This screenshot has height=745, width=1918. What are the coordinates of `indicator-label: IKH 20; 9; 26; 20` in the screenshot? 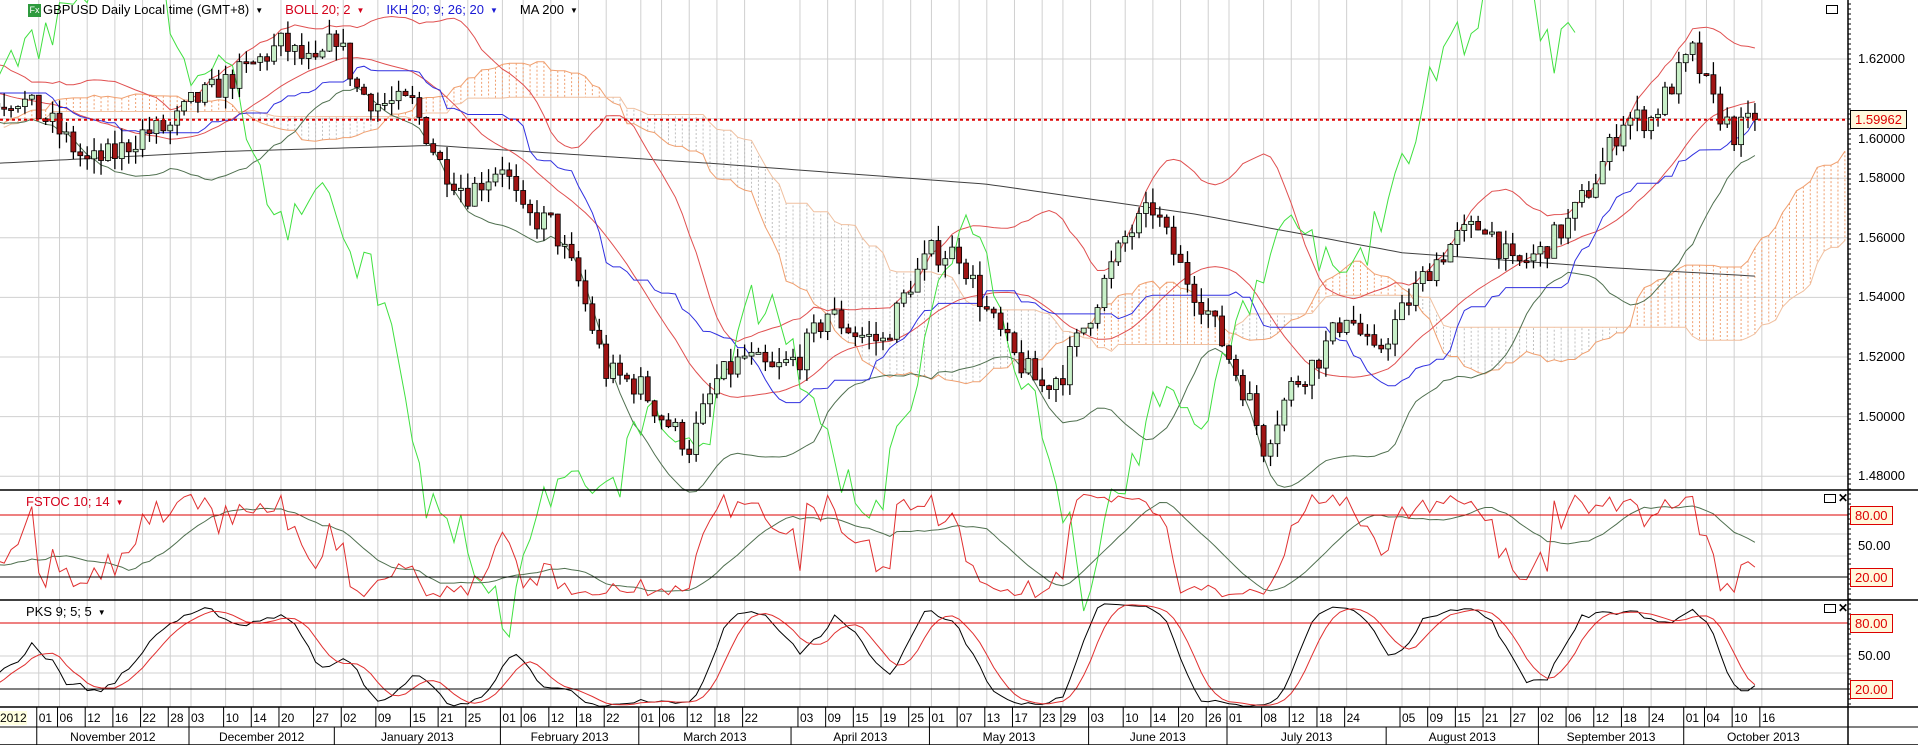 It's located at (435, 9).